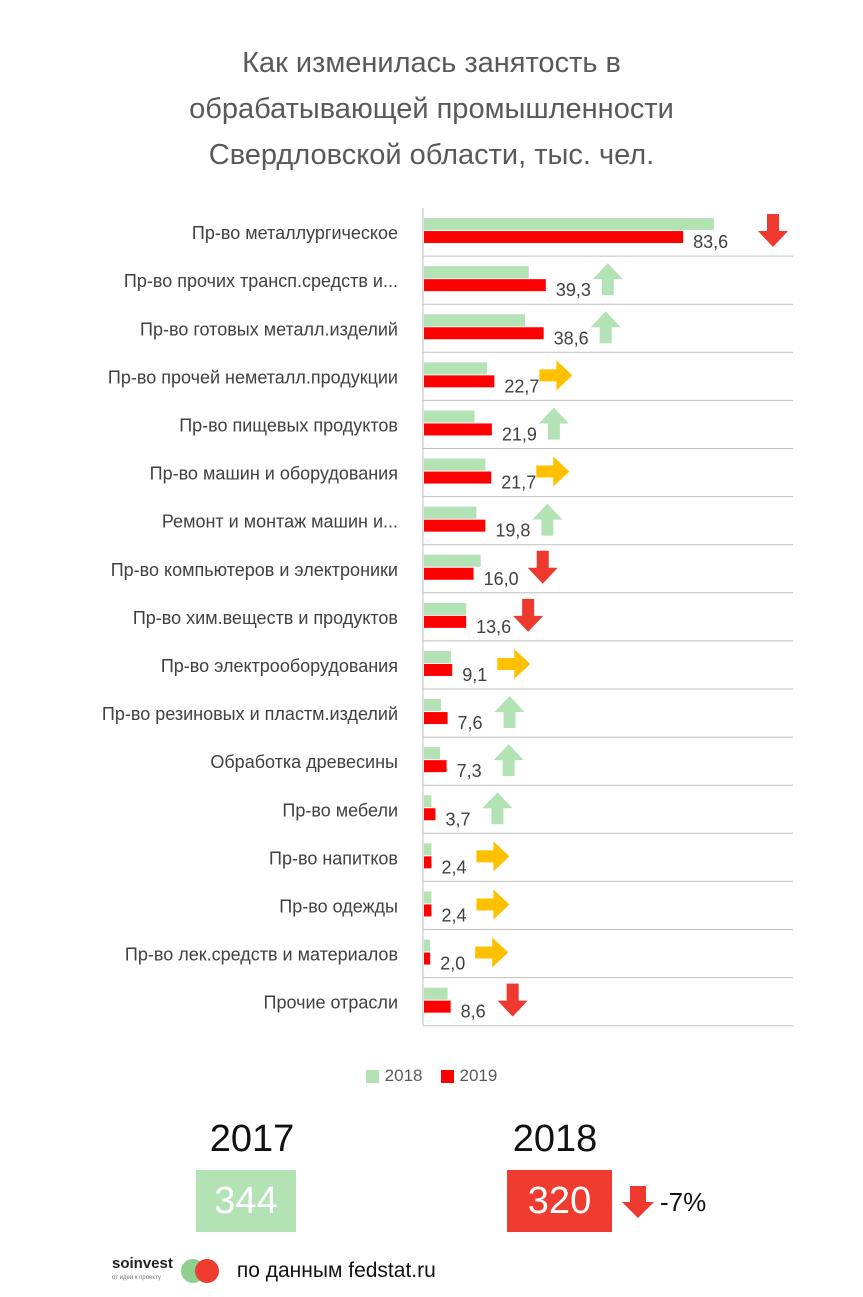 Image resolution: width=863 pixels, height=1297 pixels. I want to click on category-label: Пр-во машин и оборудования, so click(274, 474).